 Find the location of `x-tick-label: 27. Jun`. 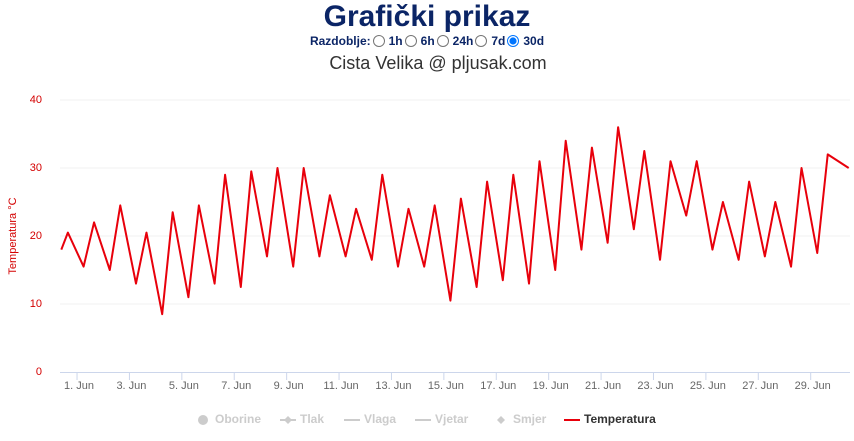

x-tick-label: 27. Jun is located at coordinates (760, 386).